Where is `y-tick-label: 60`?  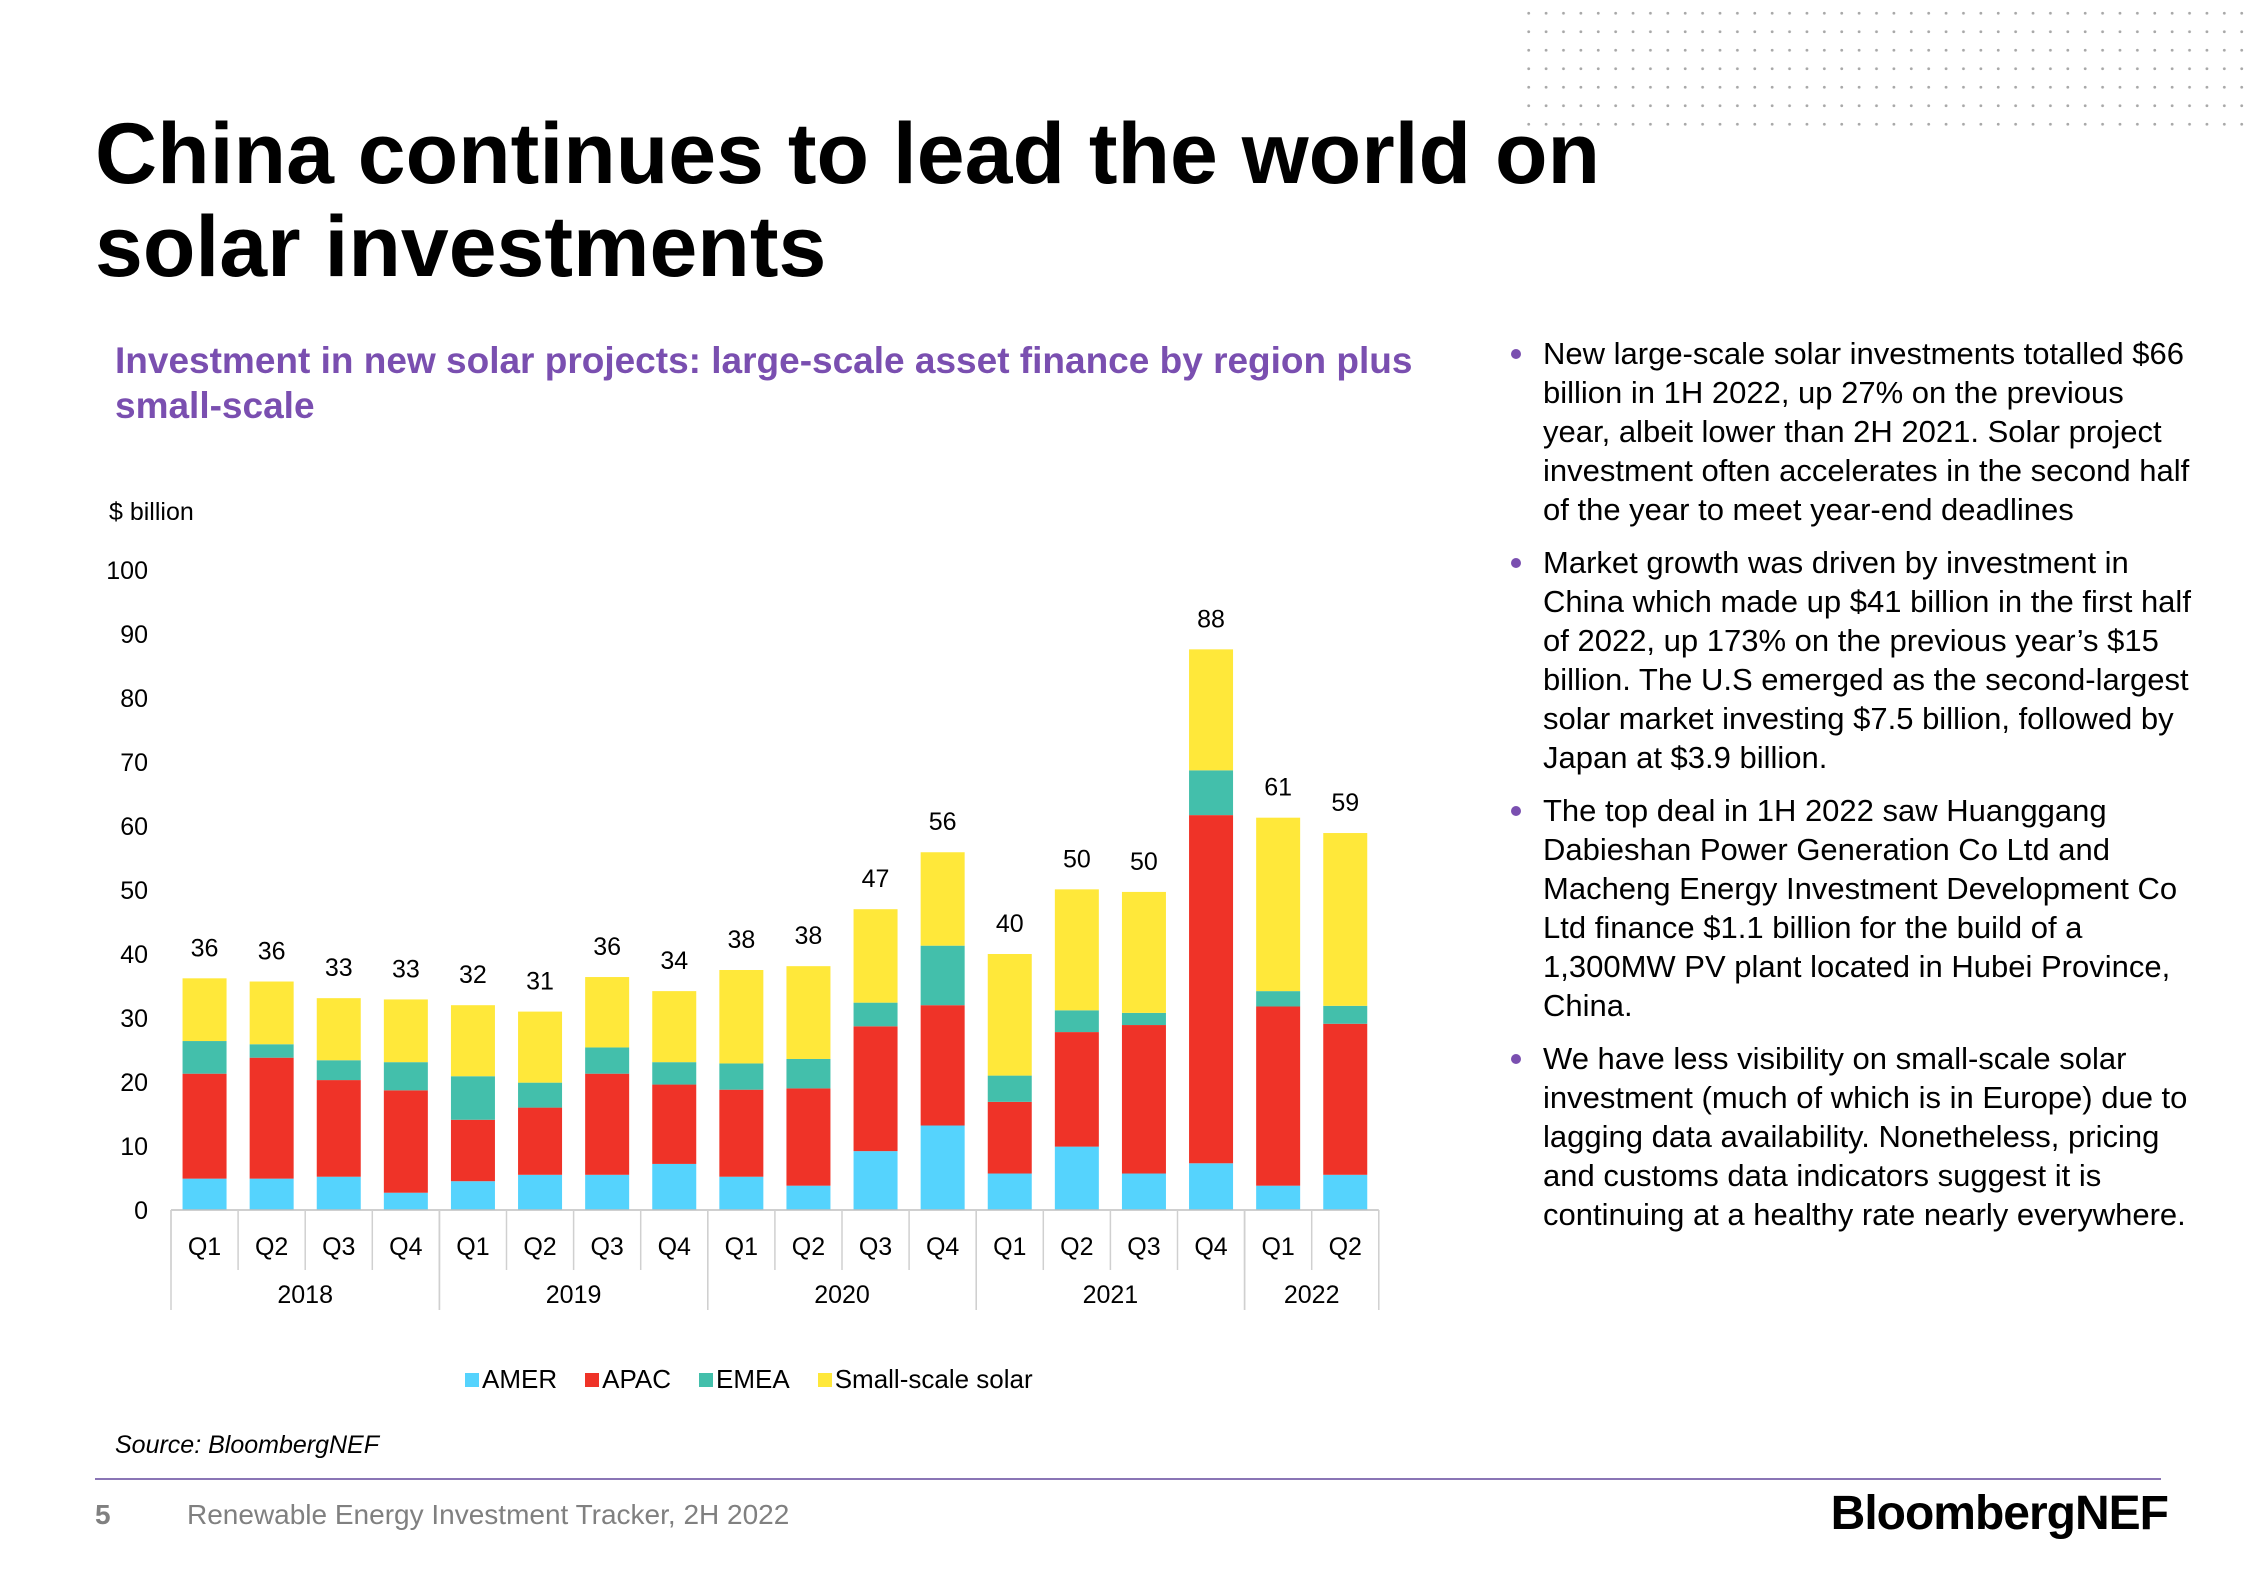 y-tick-label: 60 is located at coordinates (134, 827).